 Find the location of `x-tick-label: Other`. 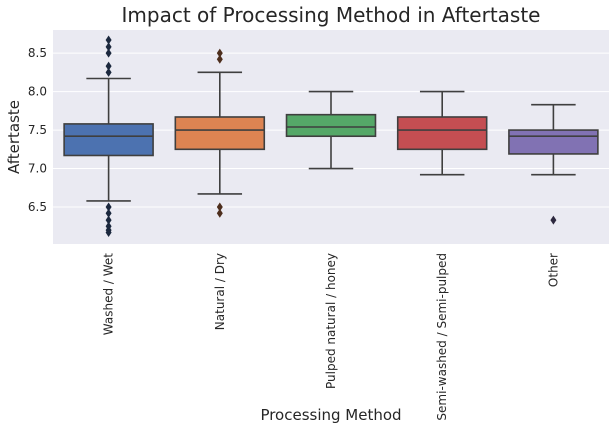

x-tick-label: Other is located at coordinates (553, 270).